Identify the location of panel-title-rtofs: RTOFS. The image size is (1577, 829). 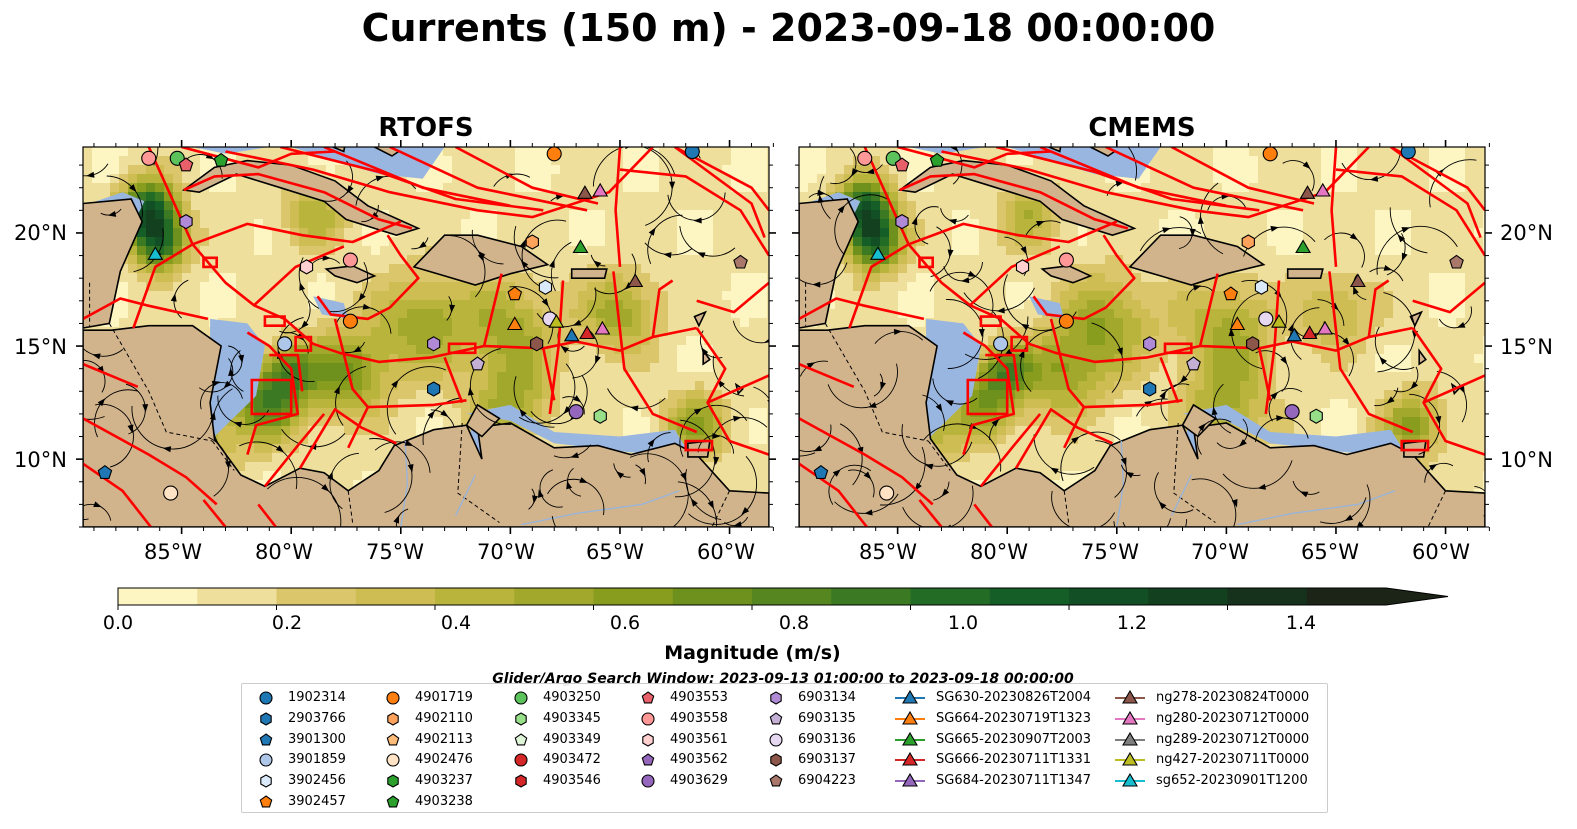
(426, 128).